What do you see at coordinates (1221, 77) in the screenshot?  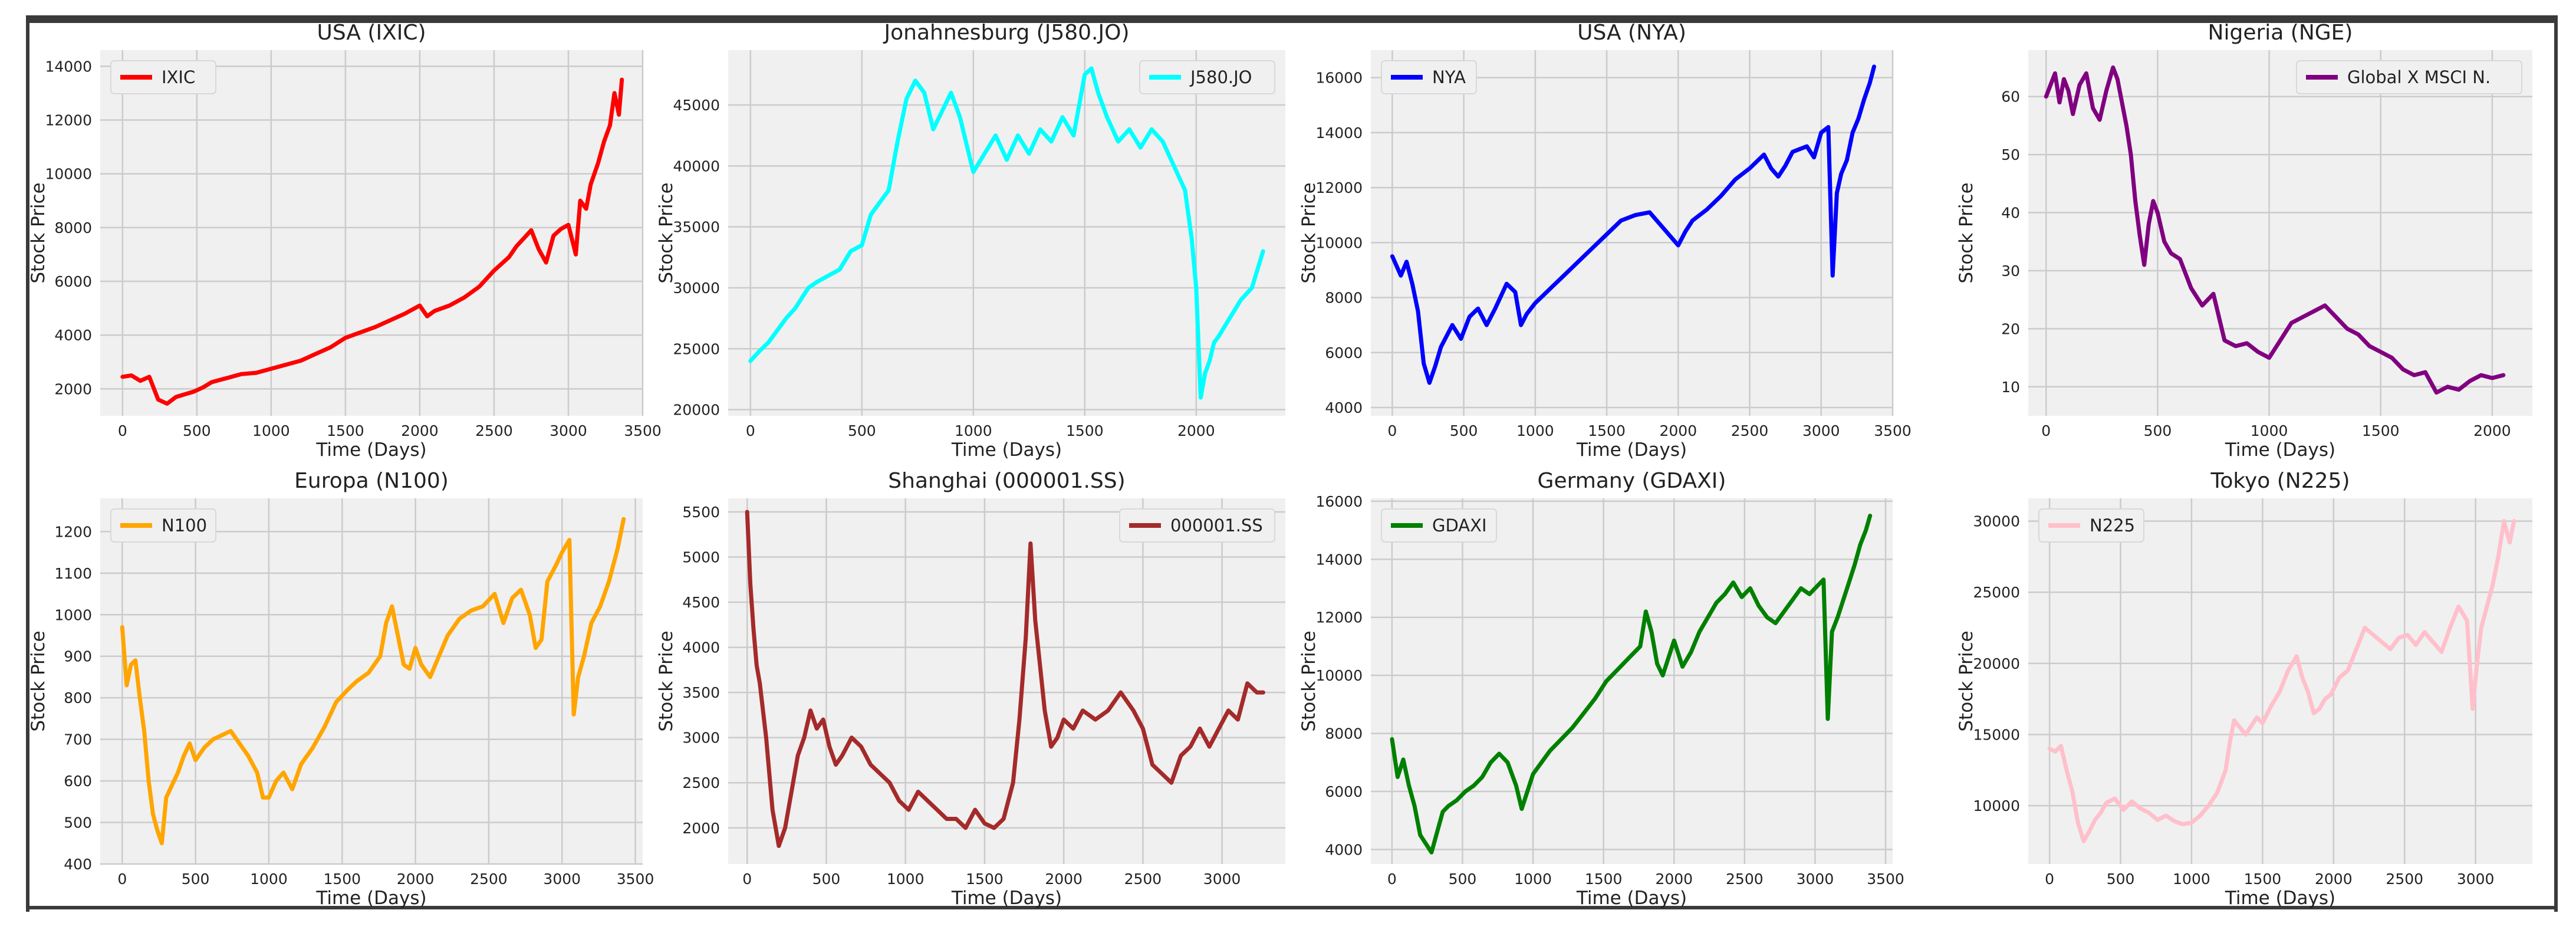 I see `legend-label: J580.JO` at bounding box center [1221, 77].